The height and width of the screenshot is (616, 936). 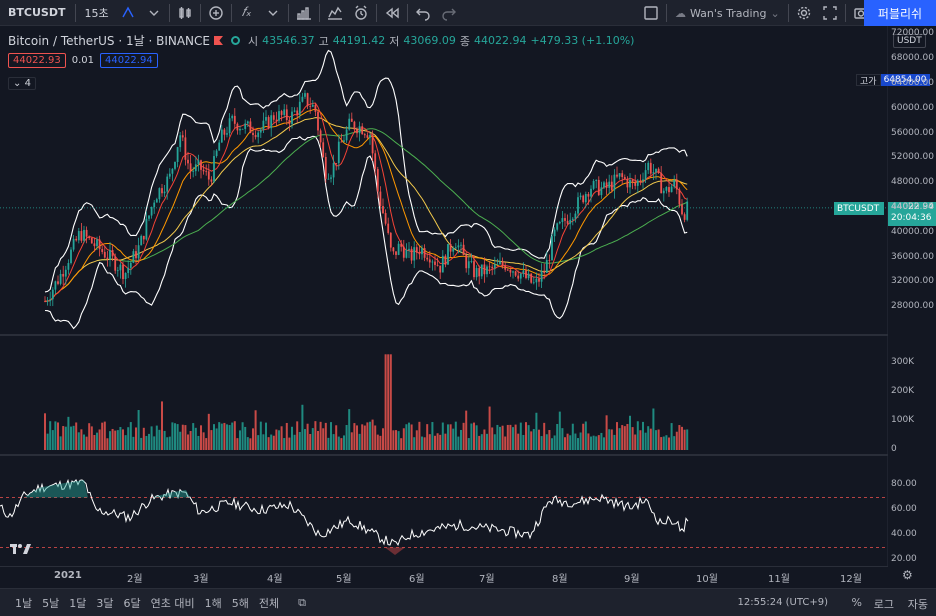 What do you see at coordinates (37, 60) in the screenshot?
I see `sell-button: 44022.93` at bounding box center [37, 60].